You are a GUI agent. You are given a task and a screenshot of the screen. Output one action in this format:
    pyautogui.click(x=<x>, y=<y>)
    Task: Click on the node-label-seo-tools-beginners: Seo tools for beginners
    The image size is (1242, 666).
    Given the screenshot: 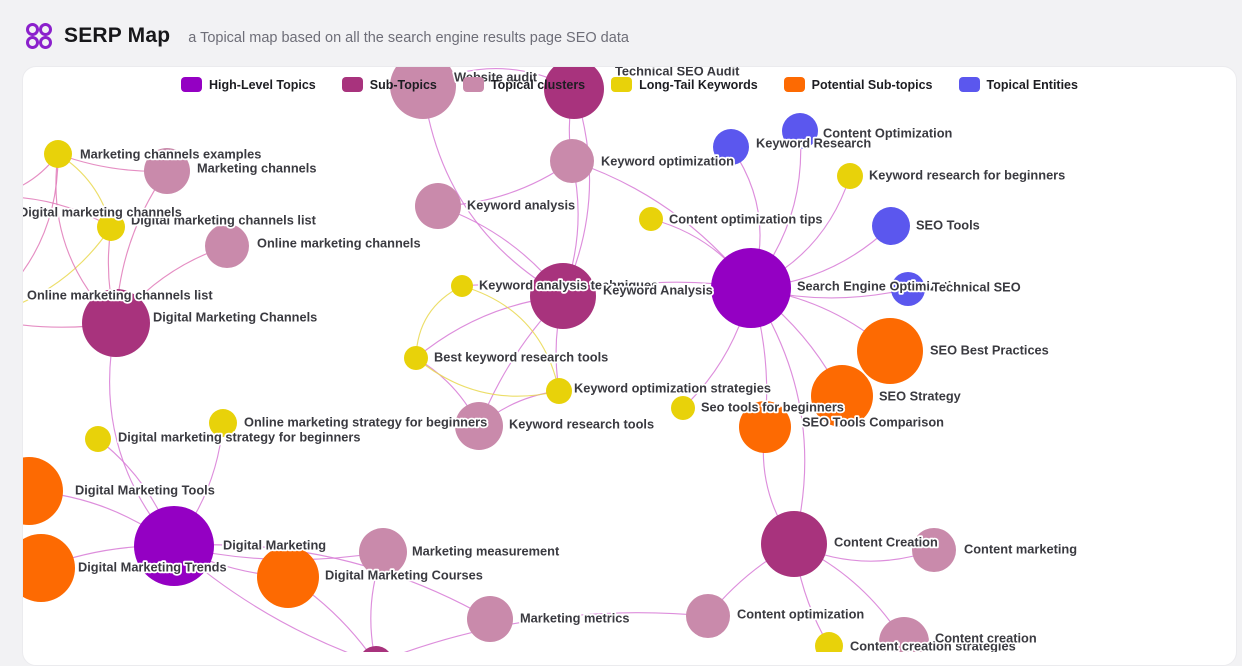 What is the action you would take?
    pyautogui.click(x=772, y=406)
    